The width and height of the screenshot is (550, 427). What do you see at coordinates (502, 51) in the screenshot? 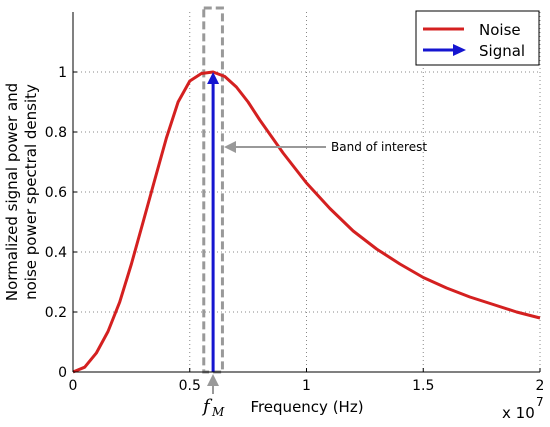
I see `legend-signal-label: Signal` at bounding box center [502, 51].